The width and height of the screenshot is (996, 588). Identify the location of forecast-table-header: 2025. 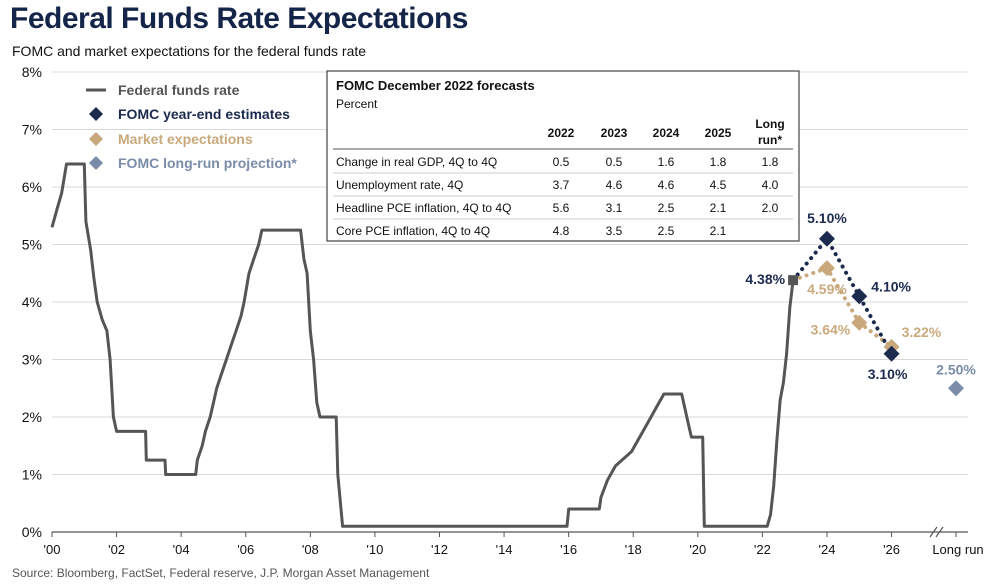
(718, 133).